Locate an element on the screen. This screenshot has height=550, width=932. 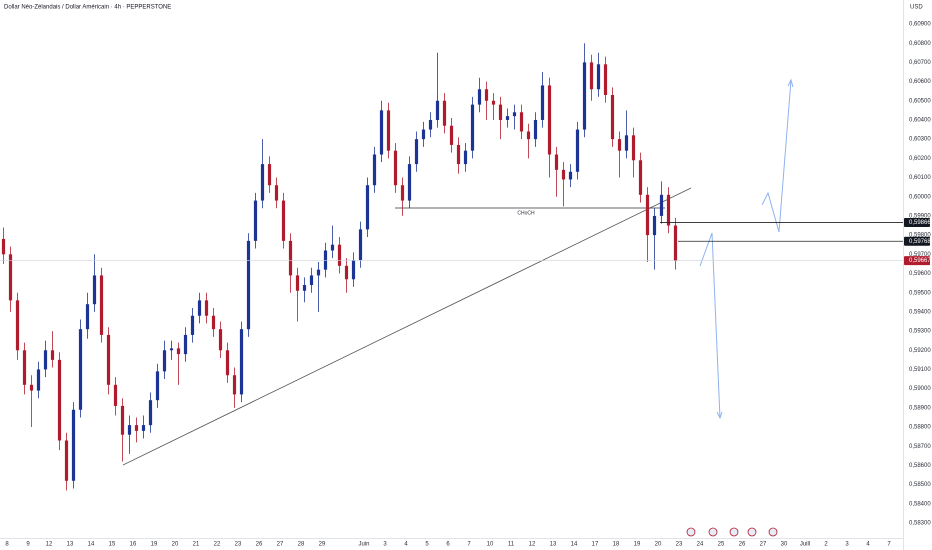
x-tick-label: 16 is located at coordinates (133, 545).